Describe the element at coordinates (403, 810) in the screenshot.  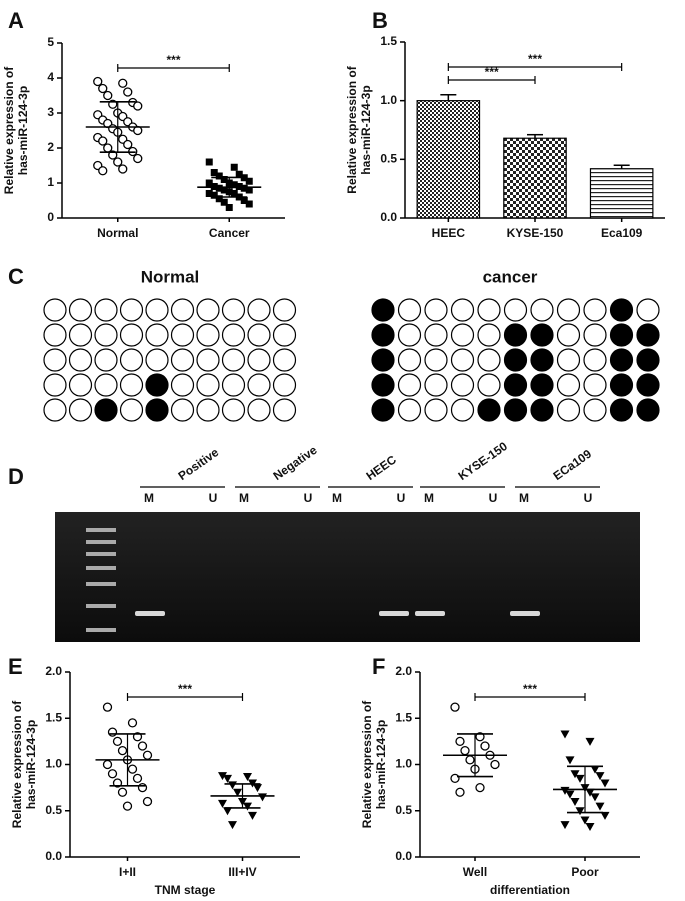
I see `y-tick-label: 0.5` at that location.